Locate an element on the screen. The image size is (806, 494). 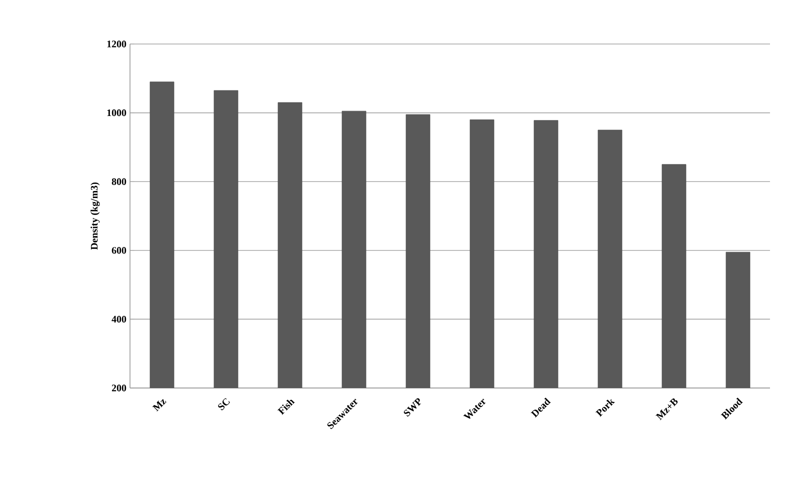
x-tick-label: Mz is located at coordinates (159, 405).